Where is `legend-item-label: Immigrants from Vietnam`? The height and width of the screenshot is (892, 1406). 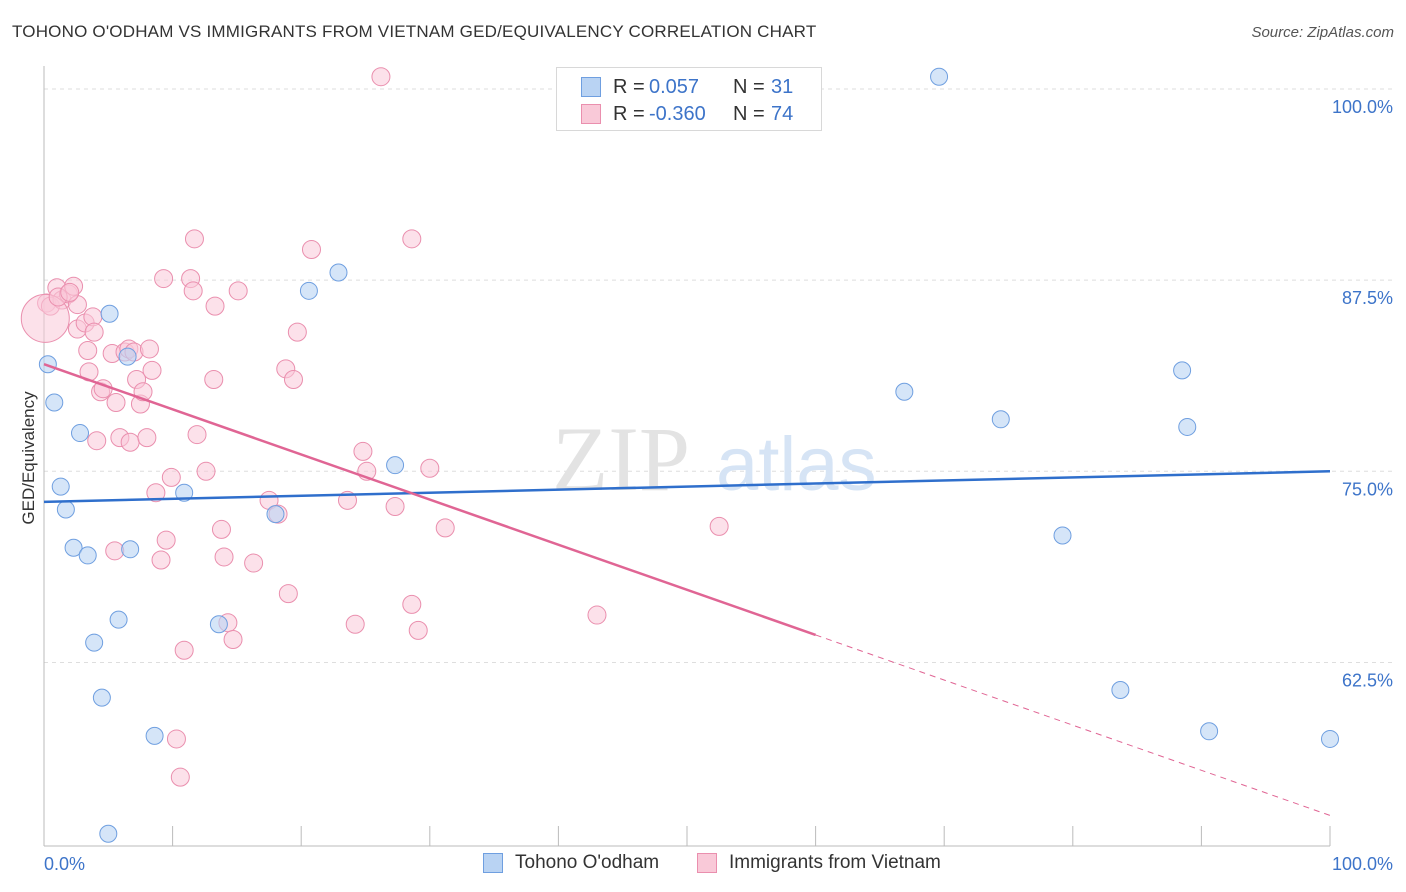
legend-item-label: Immigrants from Vietnam is located at coordinates (835, 862).